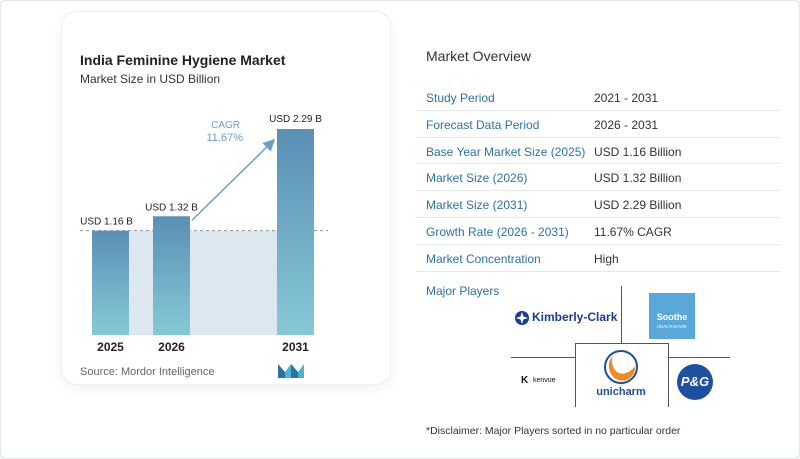 This screenshot has width=800, height=459. I want to click on soothe-tagline: HEALTHCARE, so click(672, 326).